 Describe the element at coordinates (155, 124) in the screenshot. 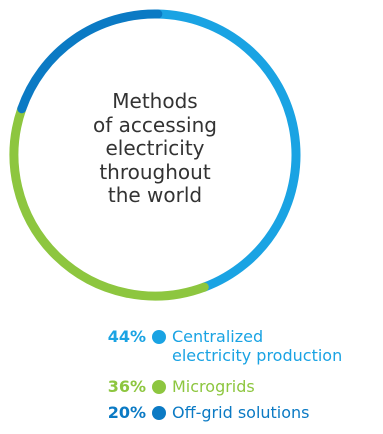

I see `chart-title-line: of accessing` at that location.